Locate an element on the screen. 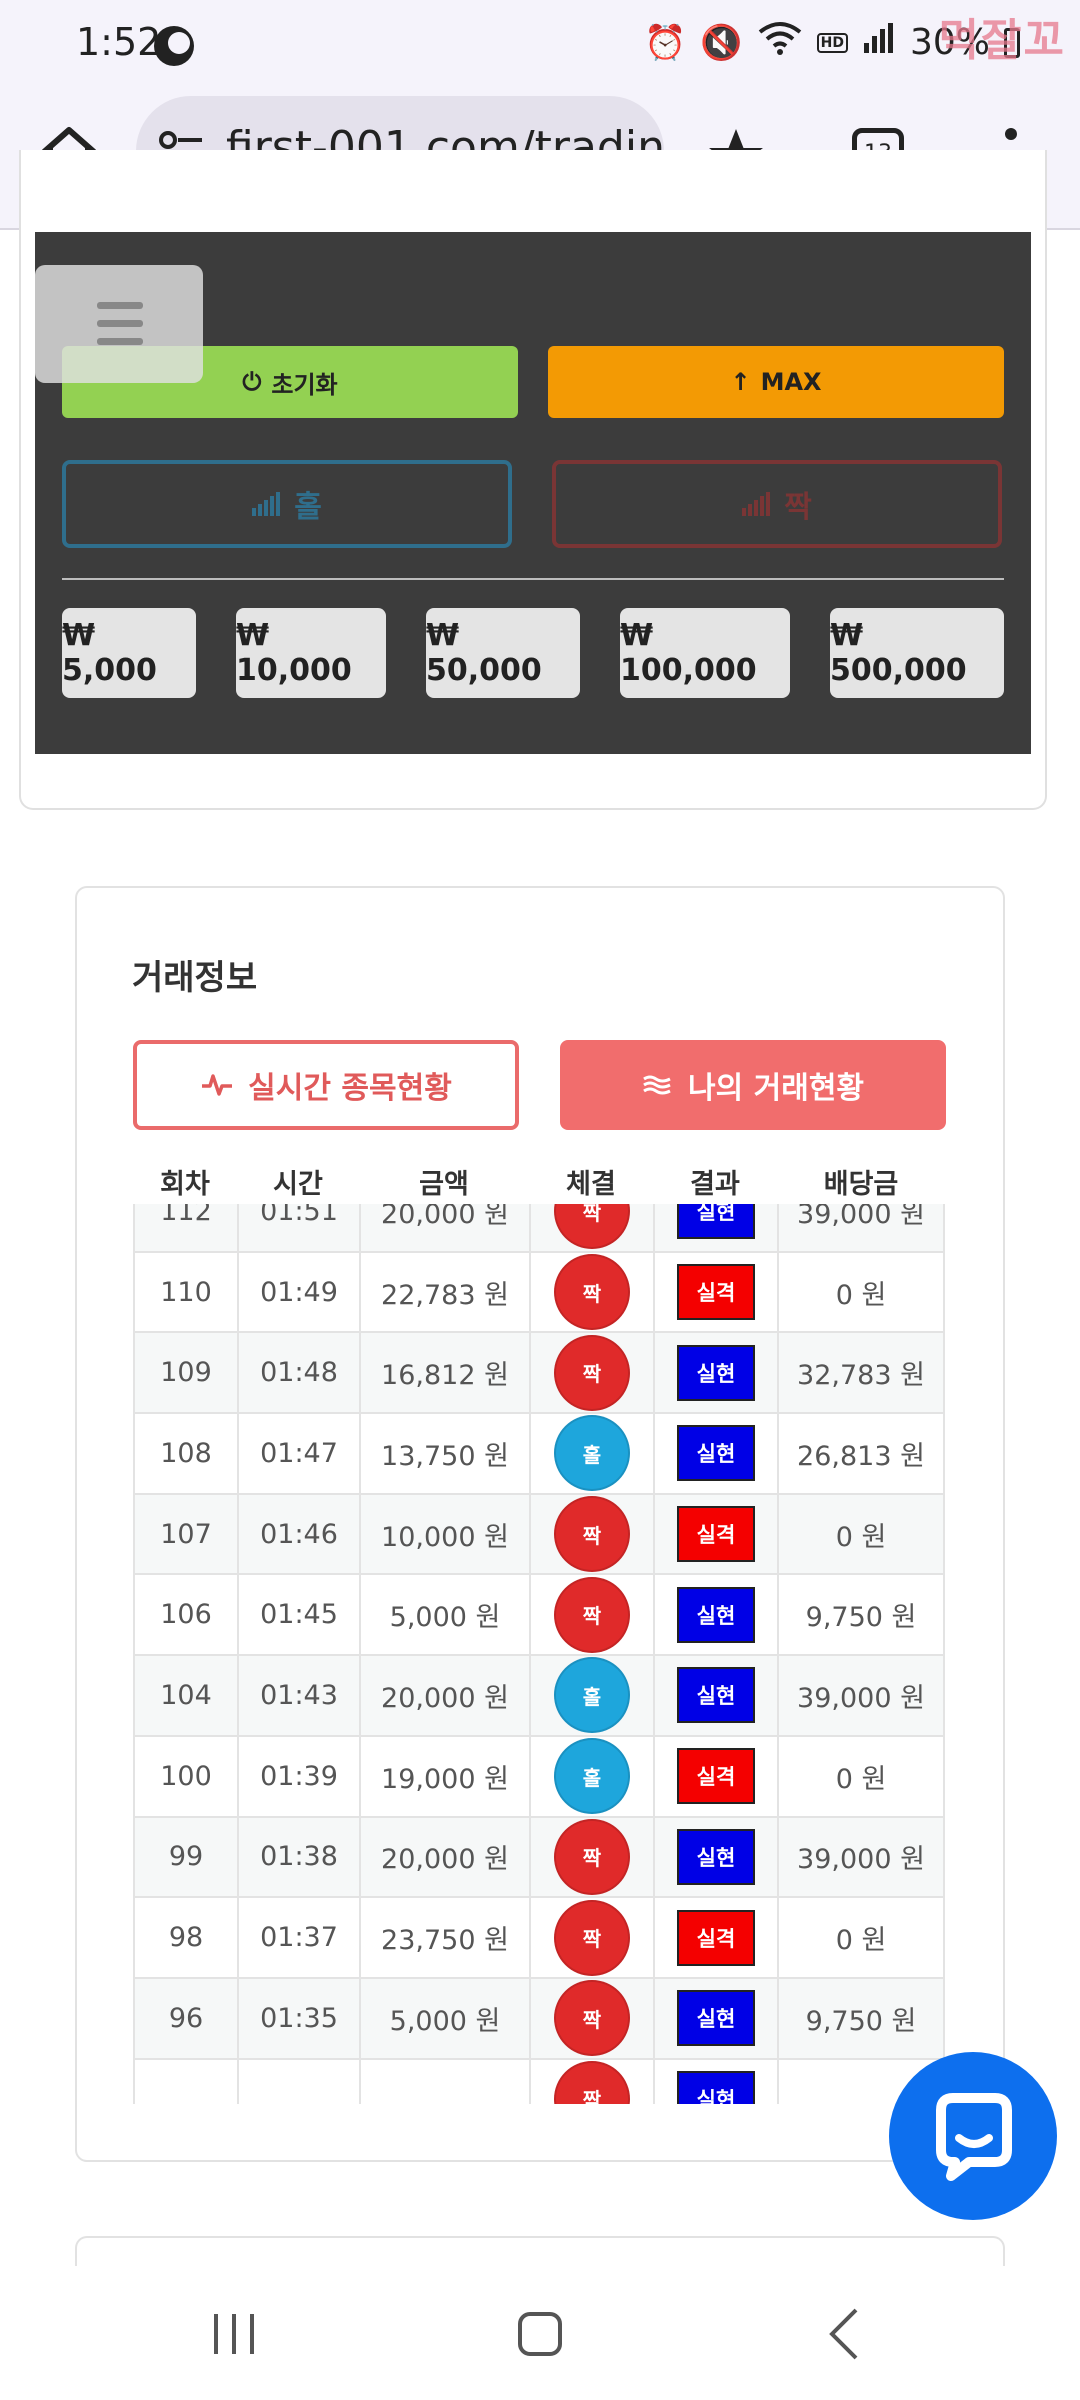 This screenshot has height=2400, width=1080. system-home-button is located at coordinates (540, 2334).